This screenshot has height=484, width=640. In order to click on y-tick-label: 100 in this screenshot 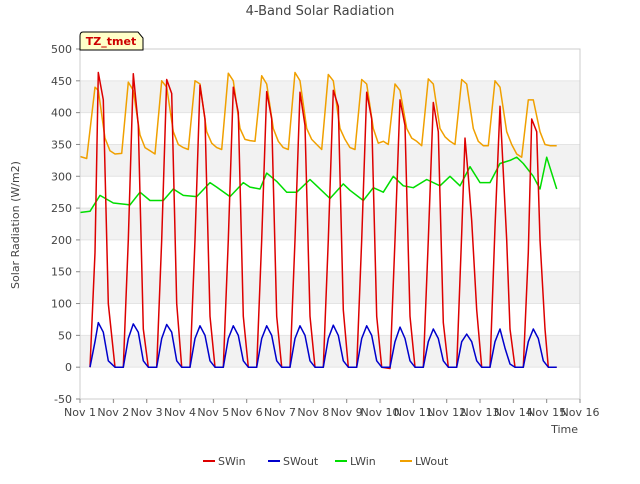, I will do `click(61, 304)`.